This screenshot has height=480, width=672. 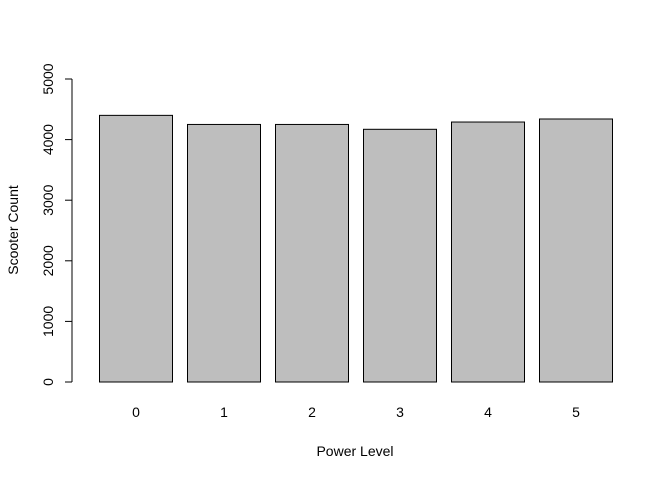 What do you see at coordinates (354, 451) in the screenshot?
I see `x-axis-label: Power Level` at bounding box center [354, 451].